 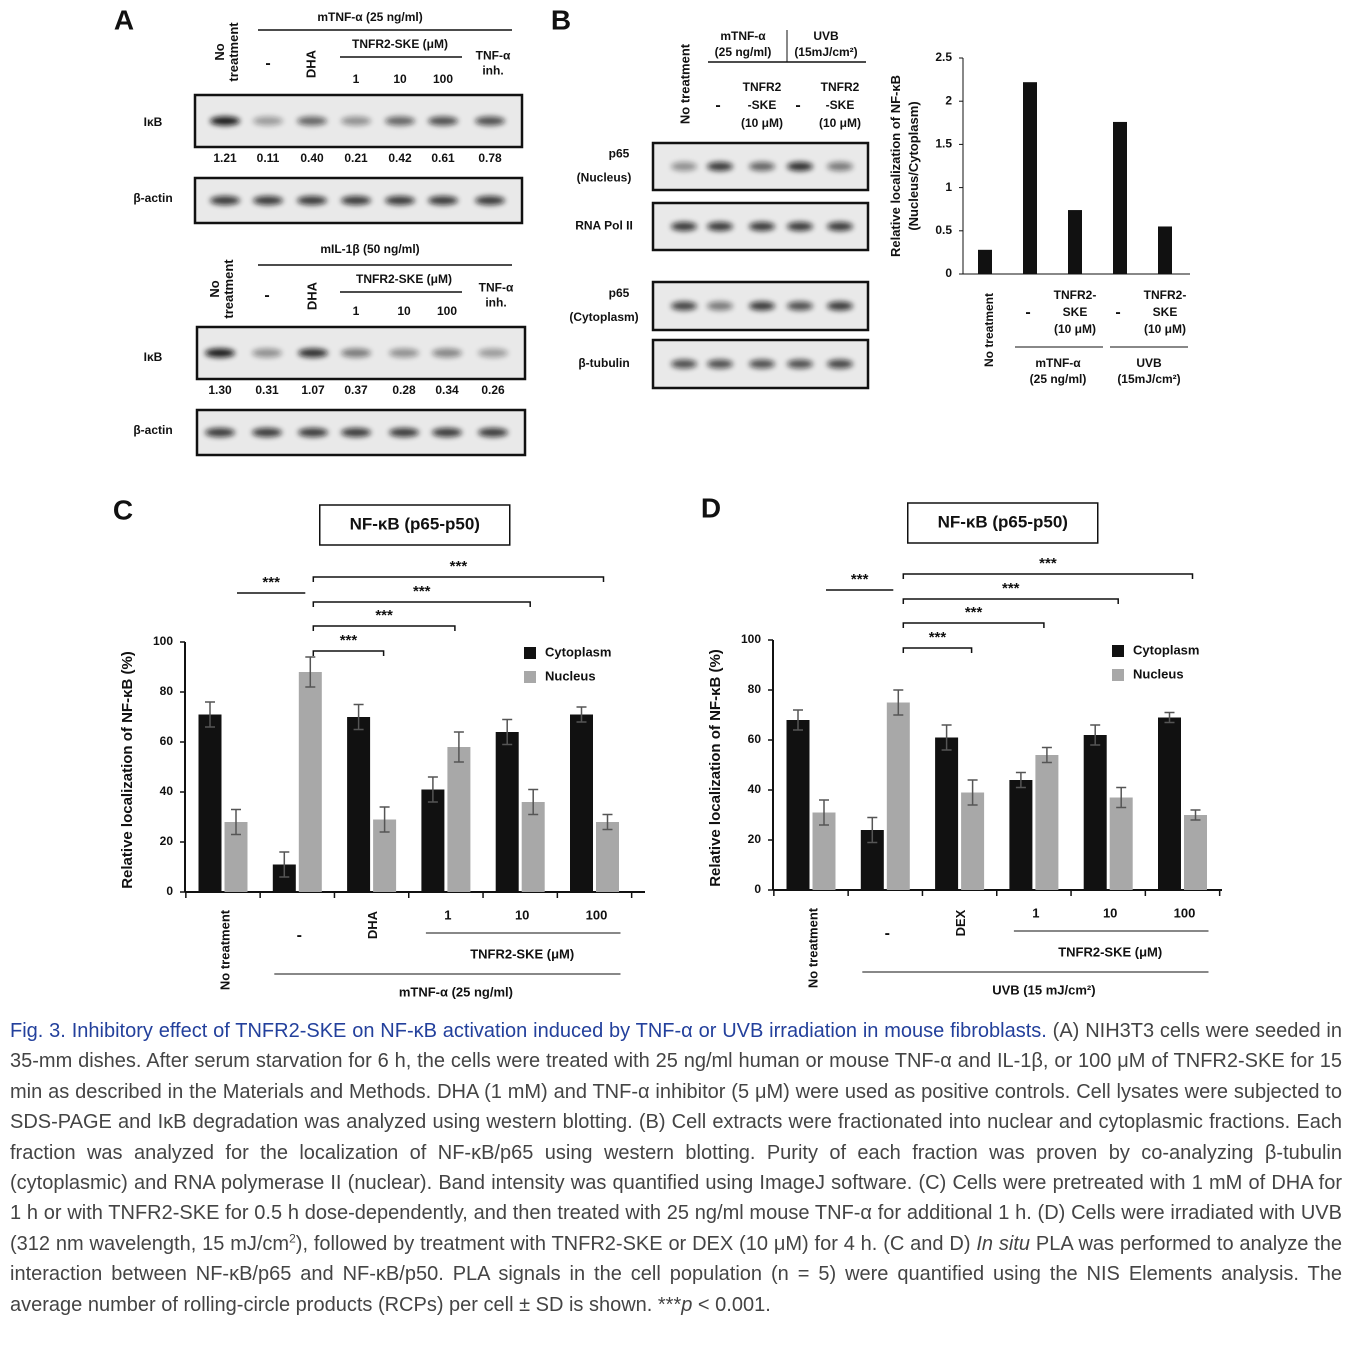 What do you see at coordinates (443, 158) in the screenshot?
I see `band-intensity: 0.61` at bounding box center [443, 158].